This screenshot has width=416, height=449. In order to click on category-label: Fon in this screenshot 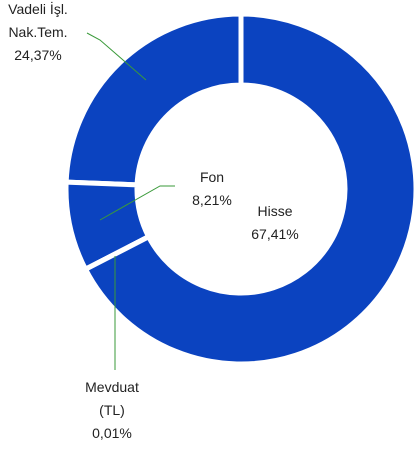, I will do `click(212, 177)`.